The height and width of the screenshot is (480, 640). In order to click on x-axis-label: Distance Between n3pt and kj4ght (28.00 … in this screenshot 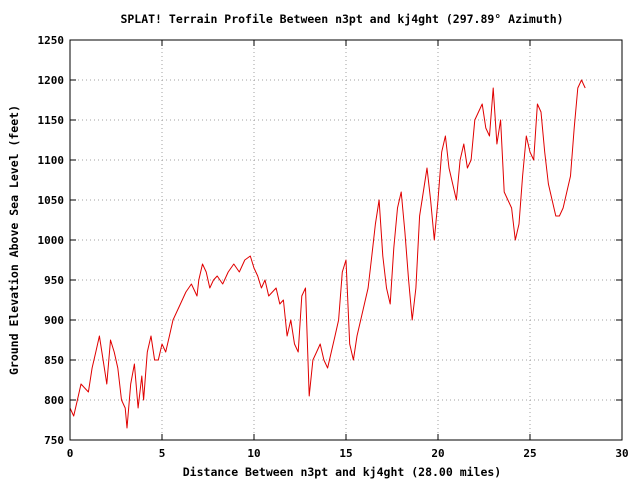, I will do `click(342, 472)`.